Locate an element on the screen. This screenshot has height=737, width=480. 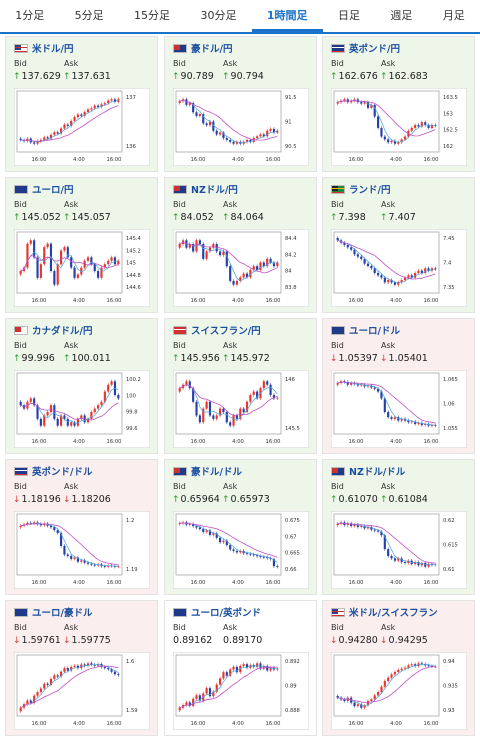
pair-name: ユーロ/ドル is located at coordinates (374, 331).